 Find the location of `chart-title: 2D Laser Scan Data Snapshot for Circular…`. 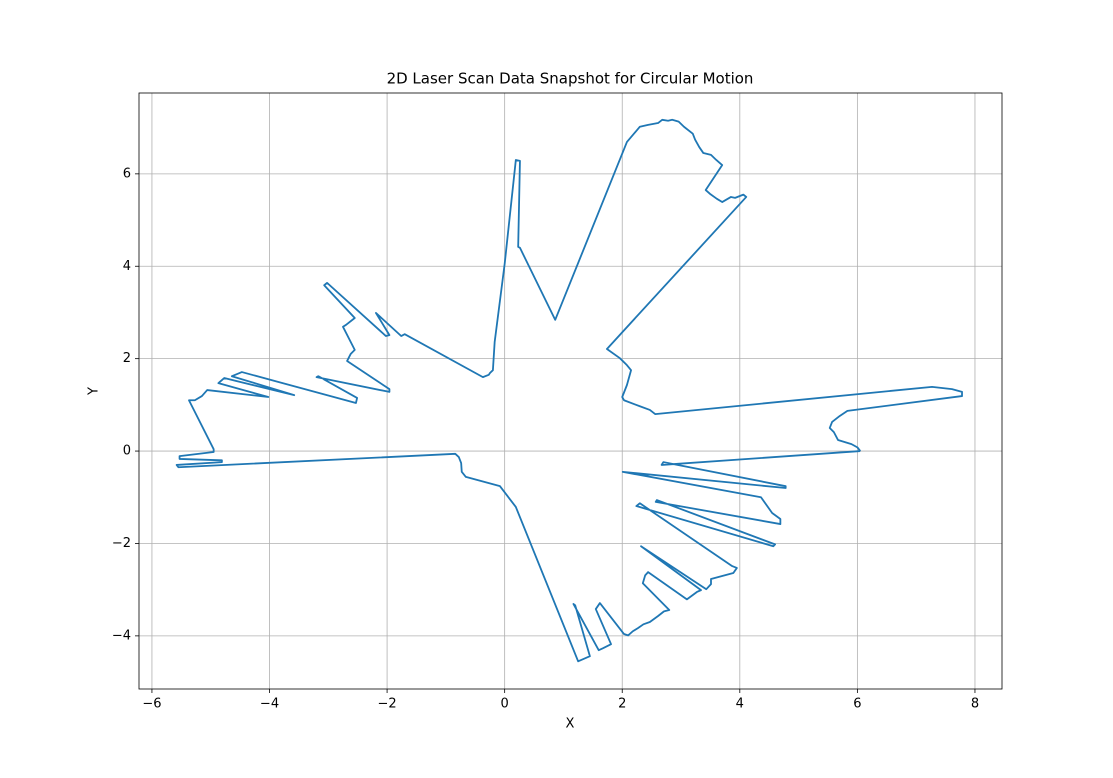

chart-title: 2D Laser Scan Data Snapshot for Circular… is located at coordinates (570, 79).